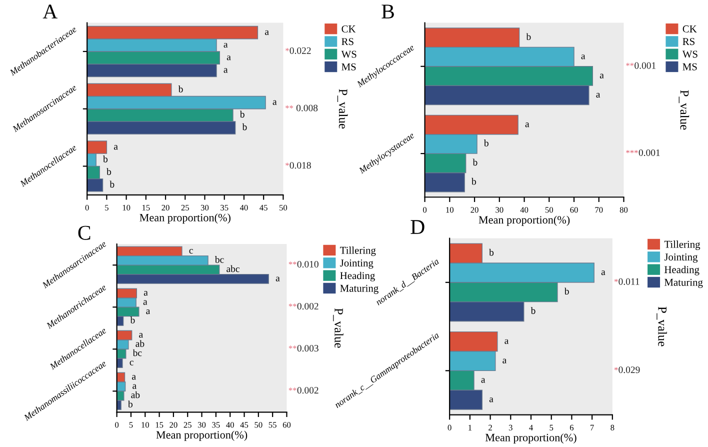 This screenshot has width=708, height=447. I want to click on text: *0.011, so click(627, 281).